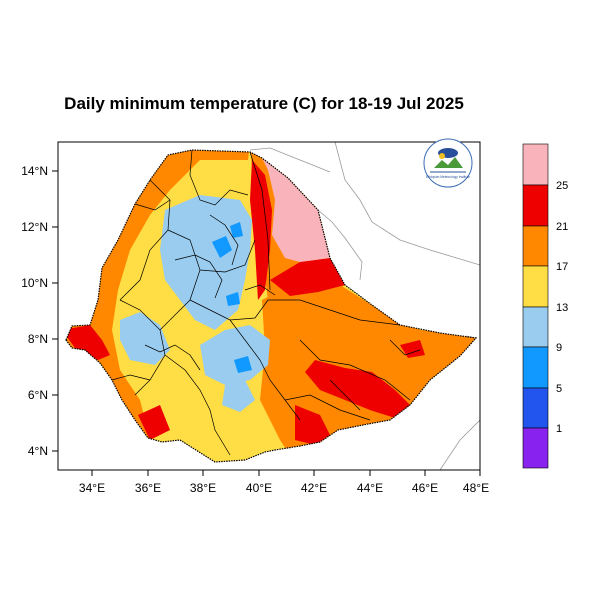  I want to click on logo-text: Ethiopian Meteorology Institute, so click(448, 177).